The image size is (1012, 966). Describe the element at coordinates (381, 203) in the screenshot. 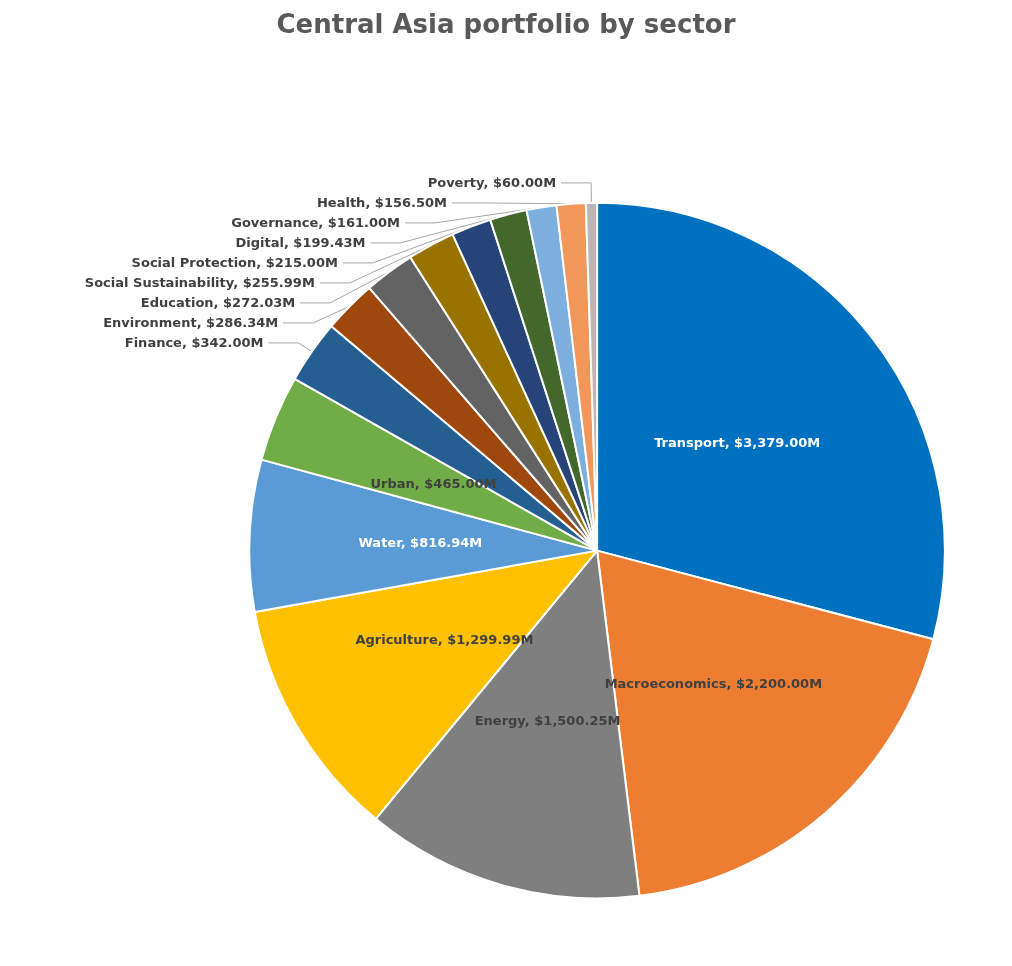

I see `slice-label: Health, $156.50M` at that location.